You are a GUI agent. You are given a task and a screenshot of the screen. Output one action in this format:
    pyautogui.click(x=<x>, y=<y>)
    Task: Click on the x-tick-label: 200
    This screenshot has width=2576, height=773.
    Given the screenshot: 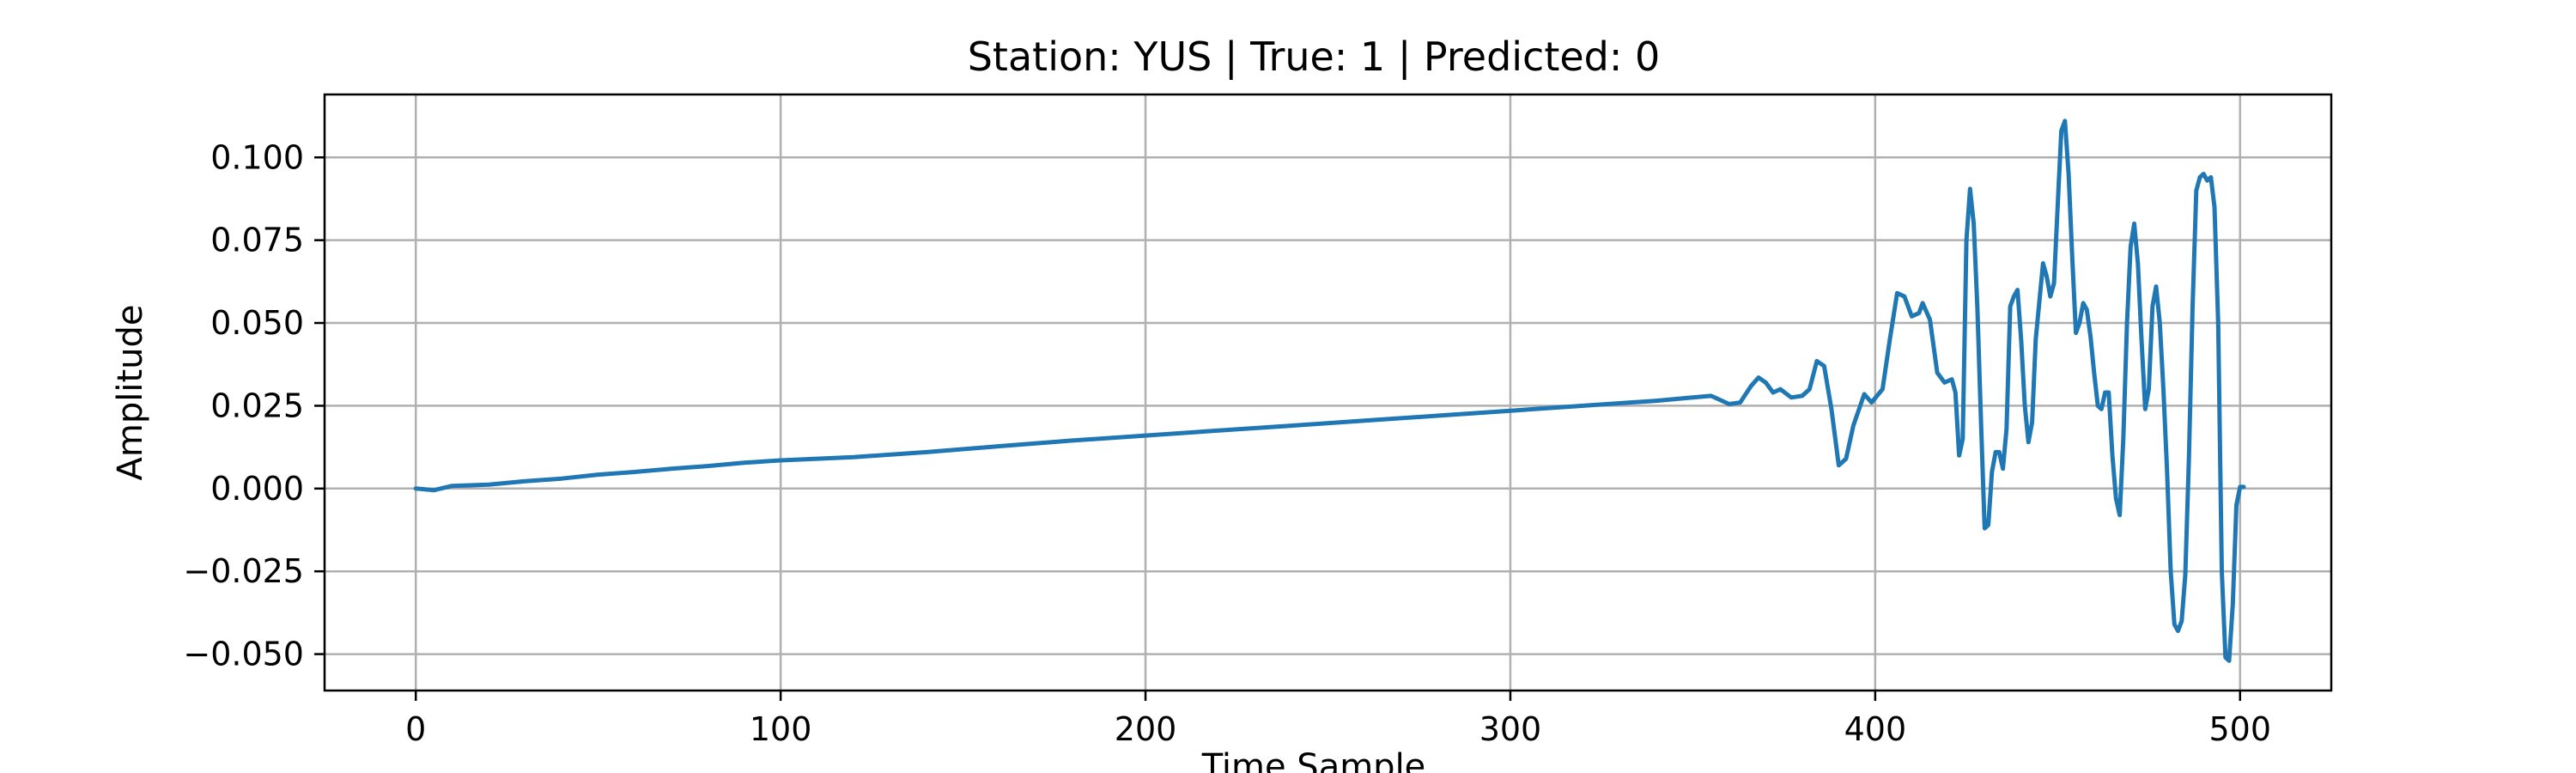 What is the action you would take?
    pyautogui.click(x=1146, y=729)
    